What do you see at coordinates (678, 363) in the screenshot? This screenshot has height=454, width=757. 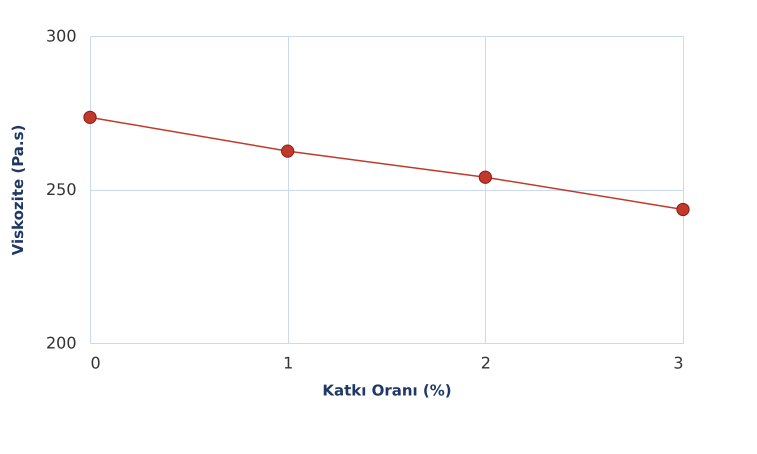 I see `x-tick-label: 3` at bounding box center [678, 363].